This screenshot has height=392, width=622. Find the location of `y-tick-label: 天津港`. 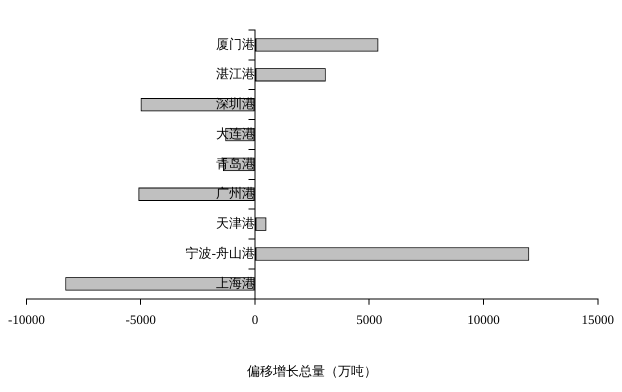

y-tick-label: 天津港 is located at coordinates (235, 223).